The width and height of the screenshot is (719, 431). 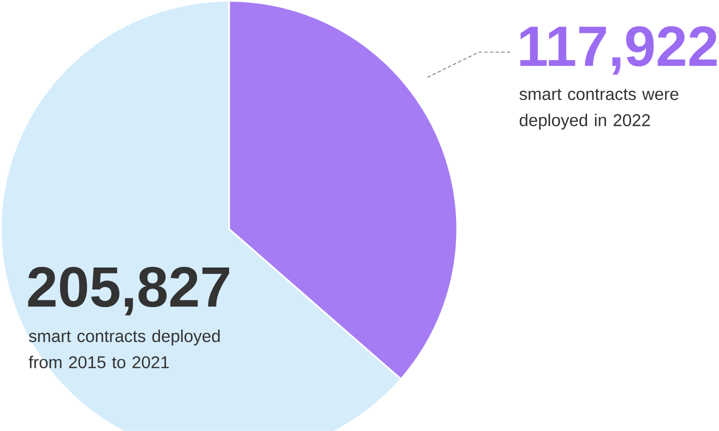 What do you see at coordinates (618, 50) in the screenshot?
I see `data-label: 117,922` at bounding box center [618, 50].